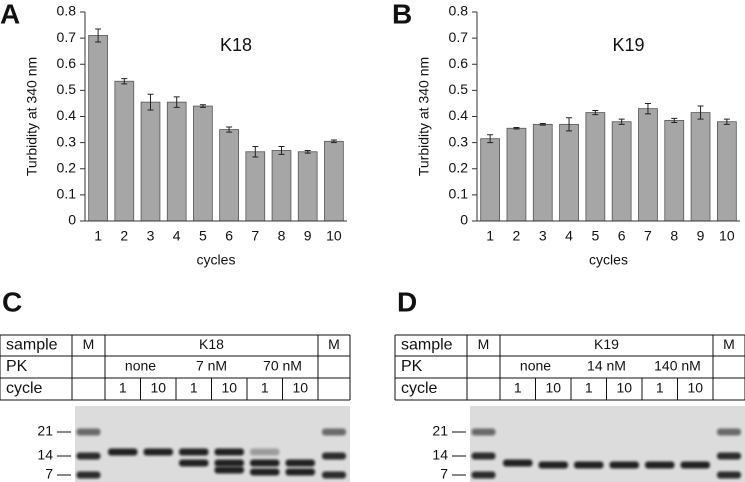 The image size is (745, 482). Describe the element at coordinates (45, 431) in the screenshot. I see `mw-label: 21` at that location.